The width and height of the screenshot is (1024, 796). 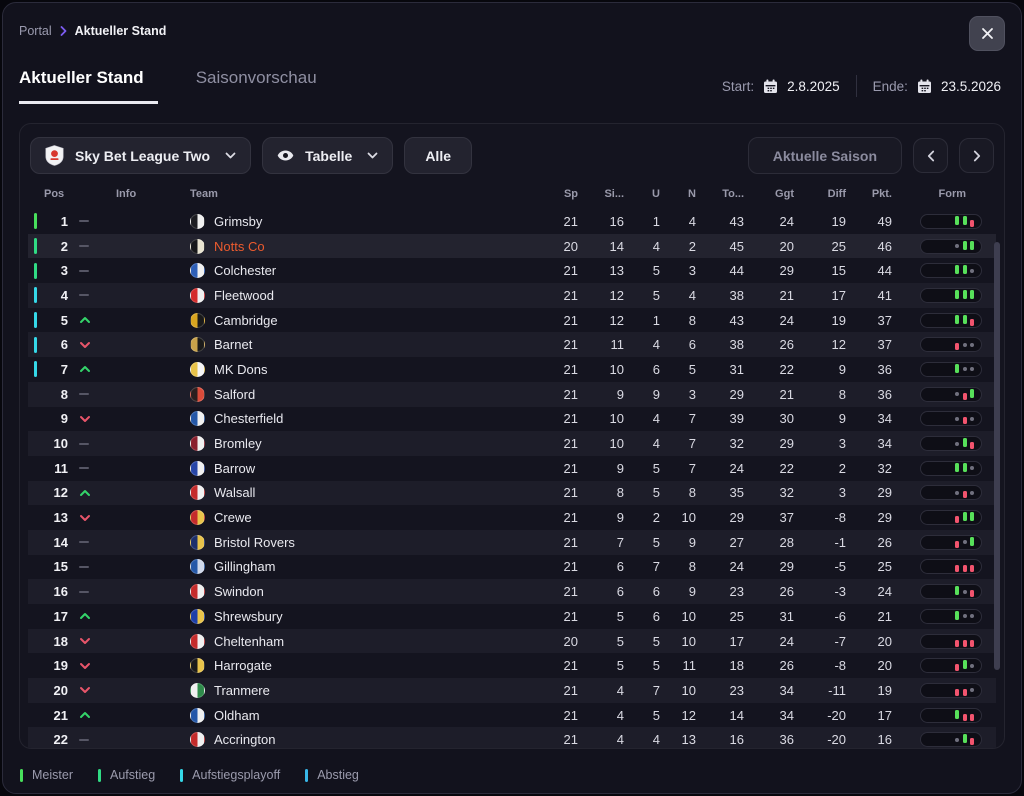 What do you see at coordinates (656, 345) in the screenshot?
I see `stat-u: 4` at bounding box center [656, 345].